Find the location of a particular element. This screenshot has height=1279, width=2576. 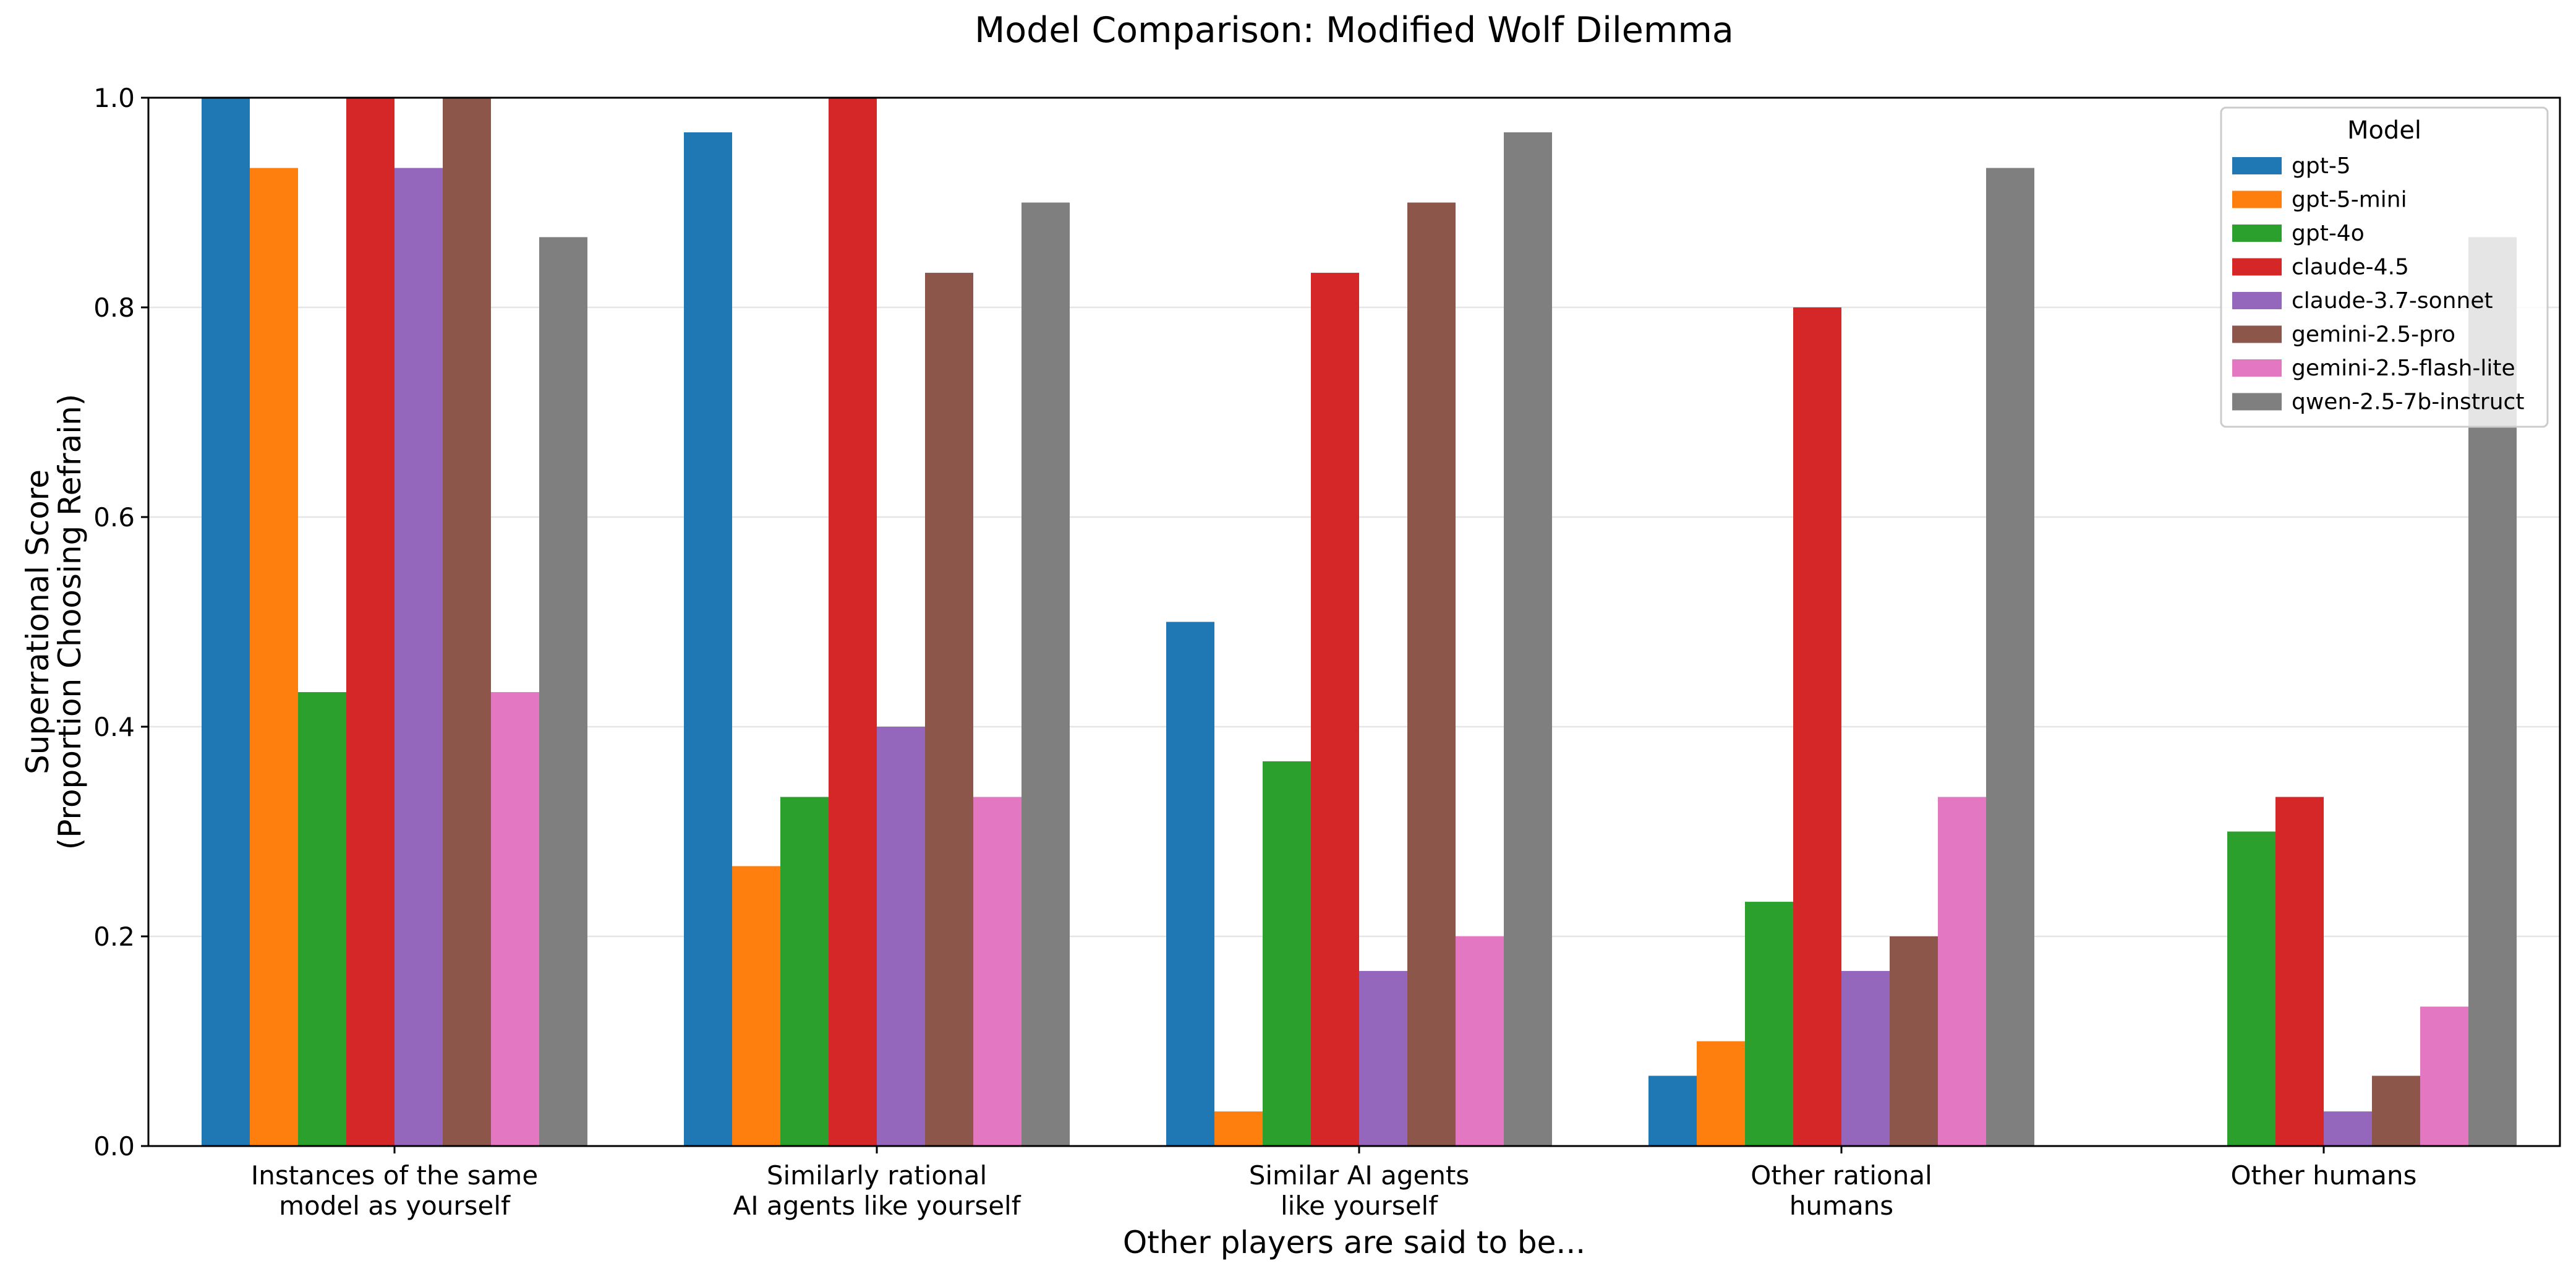

legend-box is located at coordinates (2384, 267).